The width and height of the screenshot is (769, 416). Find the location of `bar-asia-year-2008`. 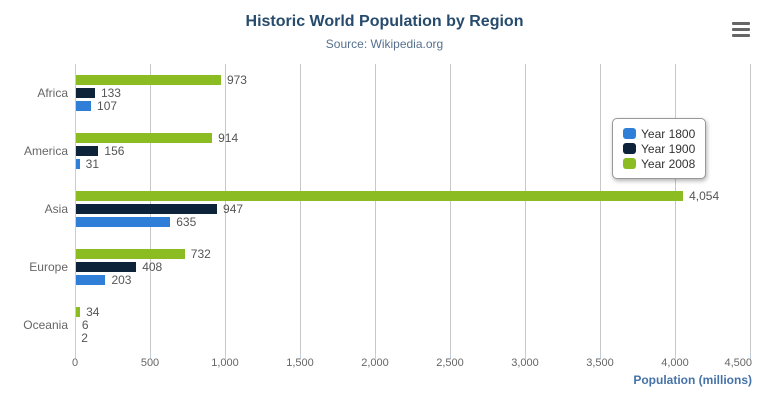

bar-asia-year-2008 is located at coordinates (380, 196).